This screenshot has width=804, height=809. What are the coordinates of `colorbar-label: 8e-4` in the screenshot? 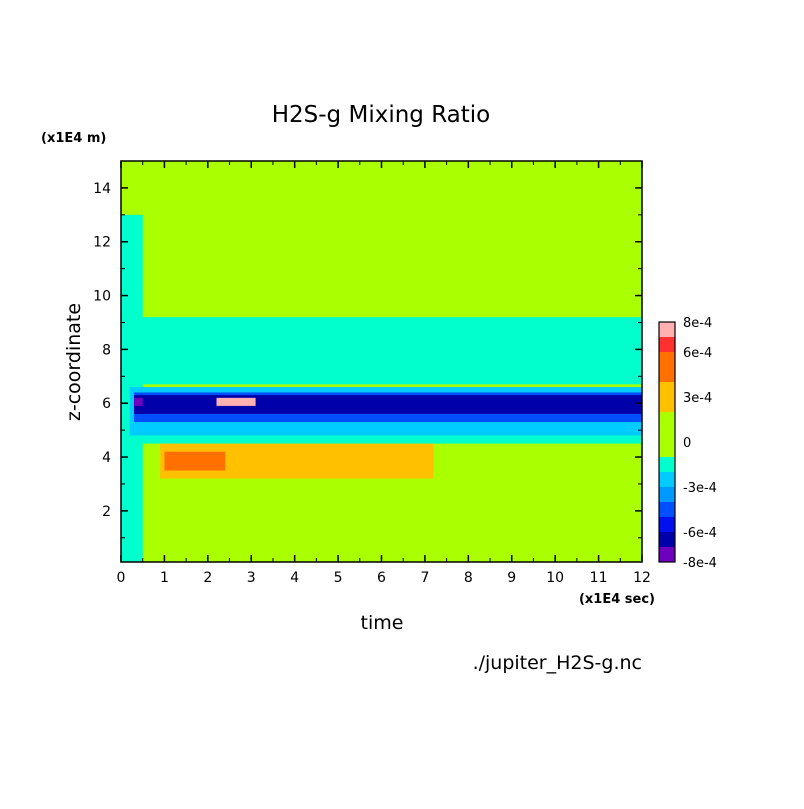 It's located at (697, 323).